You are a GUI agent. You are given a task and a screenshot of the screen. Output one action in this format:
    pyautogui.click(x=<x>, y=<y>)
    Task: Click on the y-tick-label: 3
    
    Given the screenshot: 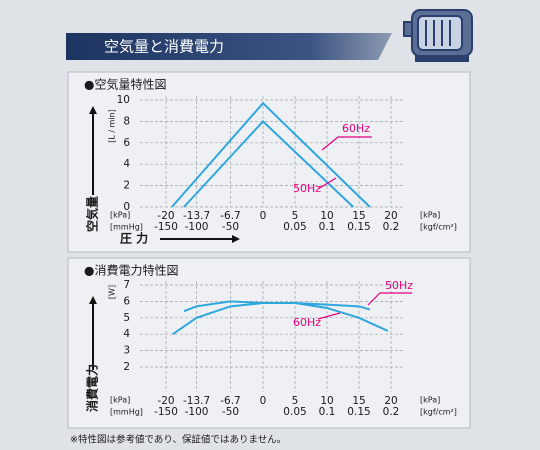 What is the action you would take?
    pyautogui.click(x=126, y=351)
    